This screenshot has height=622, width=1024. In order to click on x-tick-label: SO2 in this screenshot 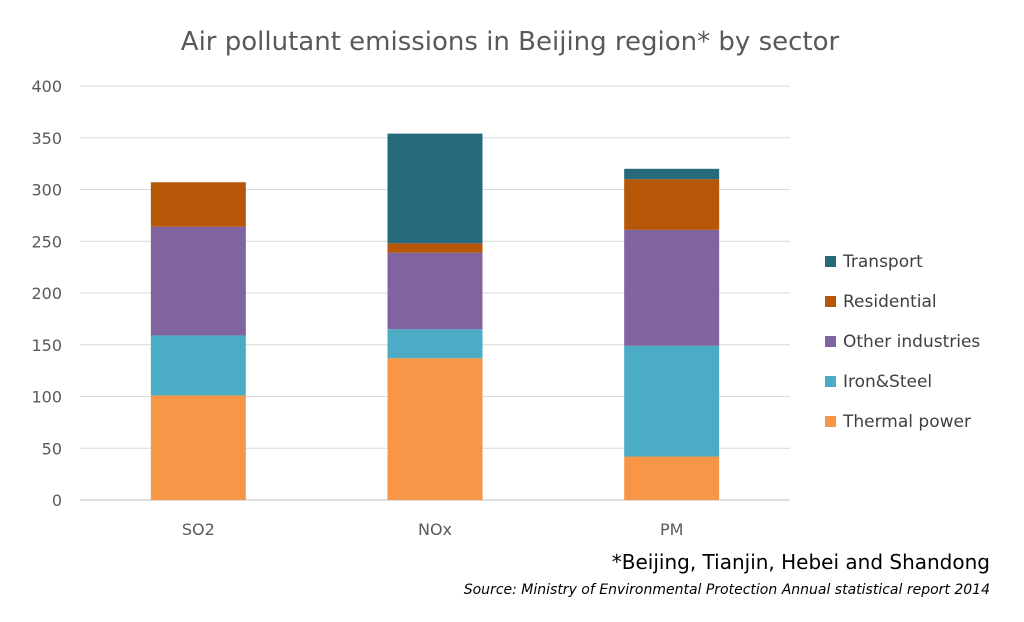, I will do `click(198, 529)`.